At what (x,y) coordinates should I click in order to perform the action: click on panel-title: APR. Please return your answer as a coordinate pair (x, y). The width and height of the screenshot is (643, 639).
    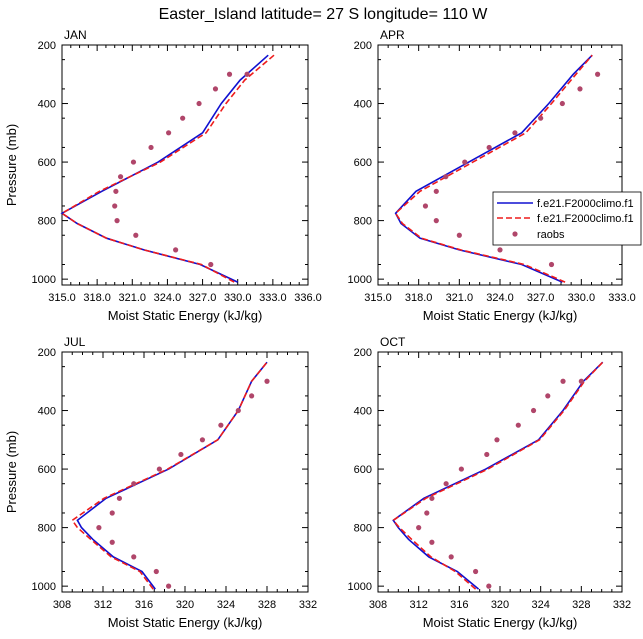
    Looking at the image, I should click on (392, 35).